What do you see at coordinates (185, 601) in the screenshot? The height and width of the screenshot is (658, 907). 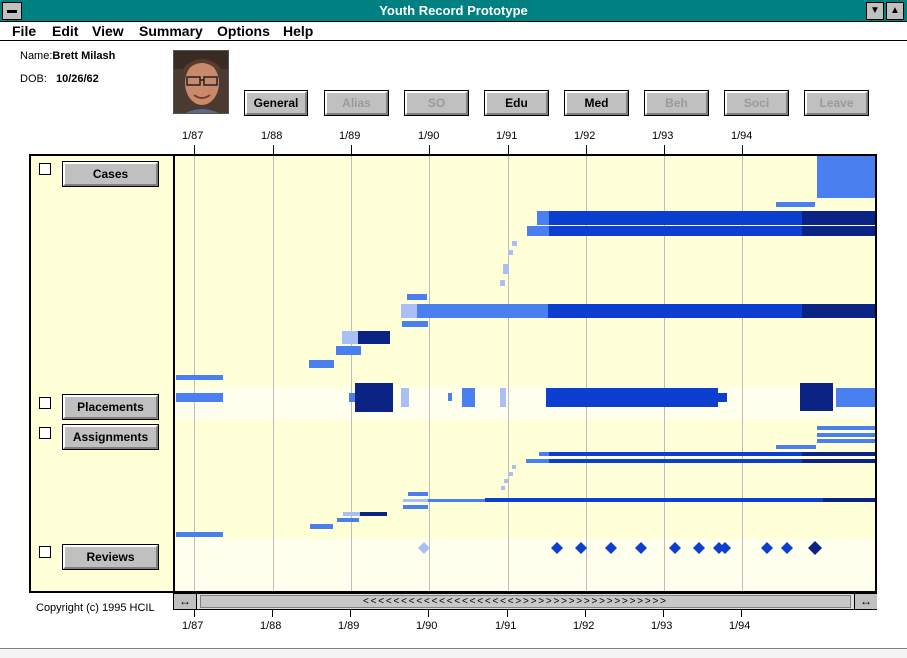 I see `scroll-left-icon: ↔` at bounding box center [185, 601].